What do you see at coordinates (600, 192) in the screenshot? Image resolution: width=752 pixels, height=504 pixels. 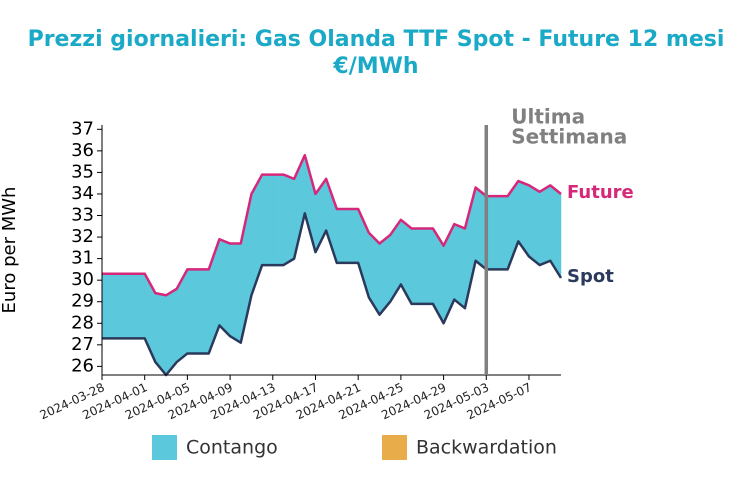 I see `series-label: Future` at bounding box center [600, 192].